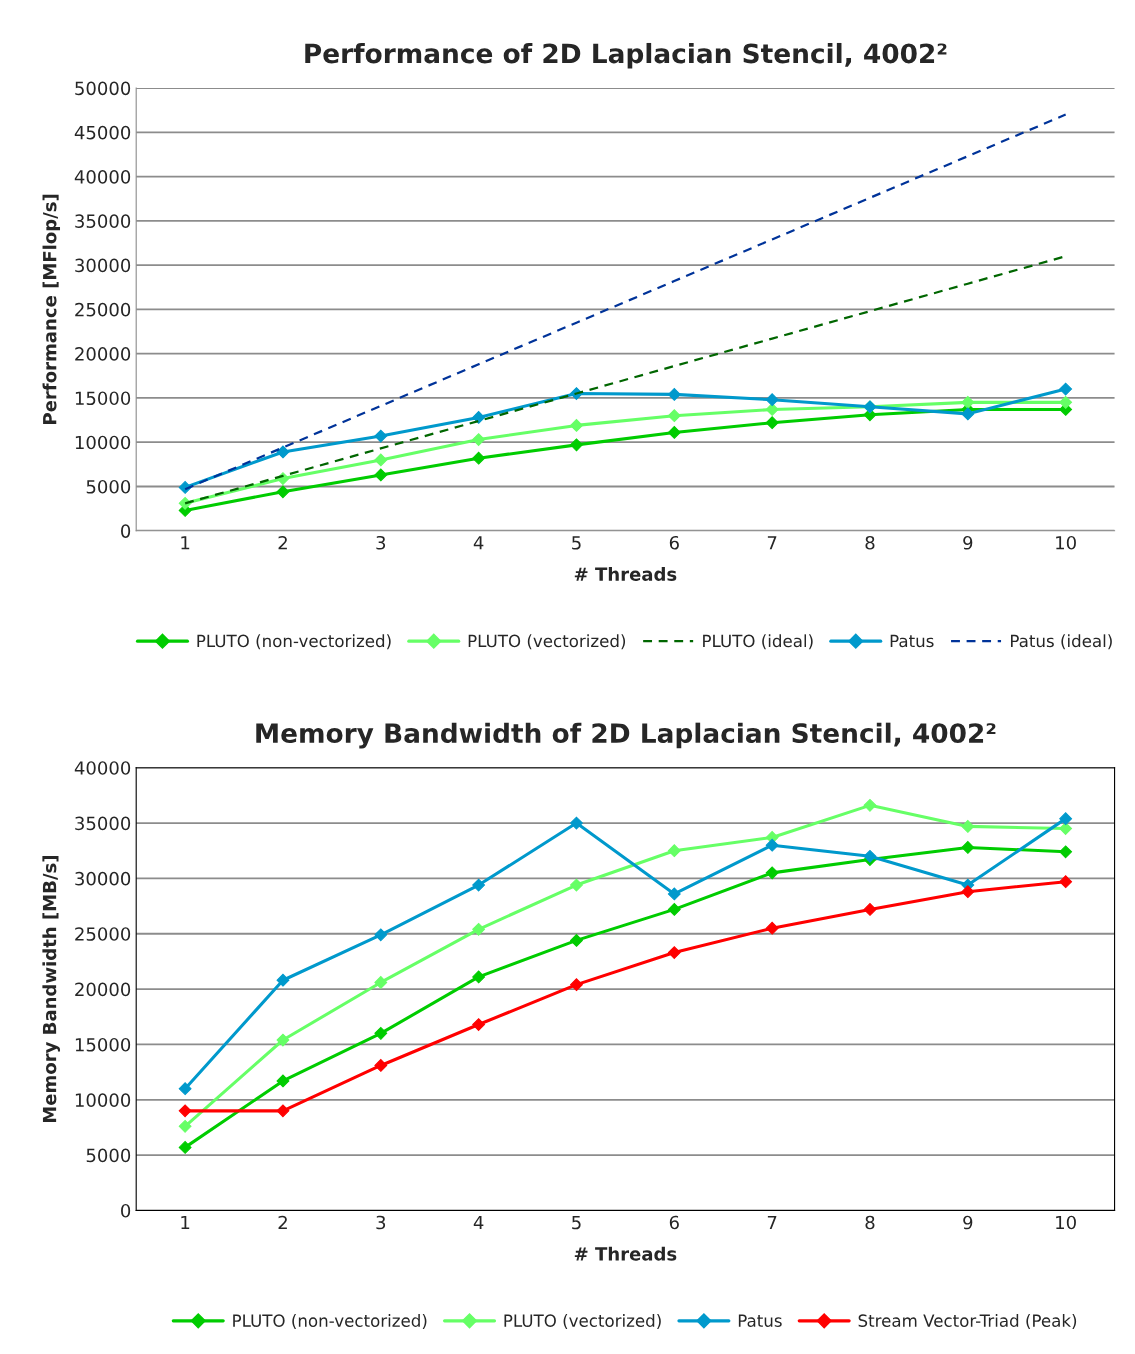 Image resolution: width=1135 pixels, height=1354 pixels. I want to click on chart-title: Performance of 2D Laplacian Stencil, 4002², so click(626, 55).